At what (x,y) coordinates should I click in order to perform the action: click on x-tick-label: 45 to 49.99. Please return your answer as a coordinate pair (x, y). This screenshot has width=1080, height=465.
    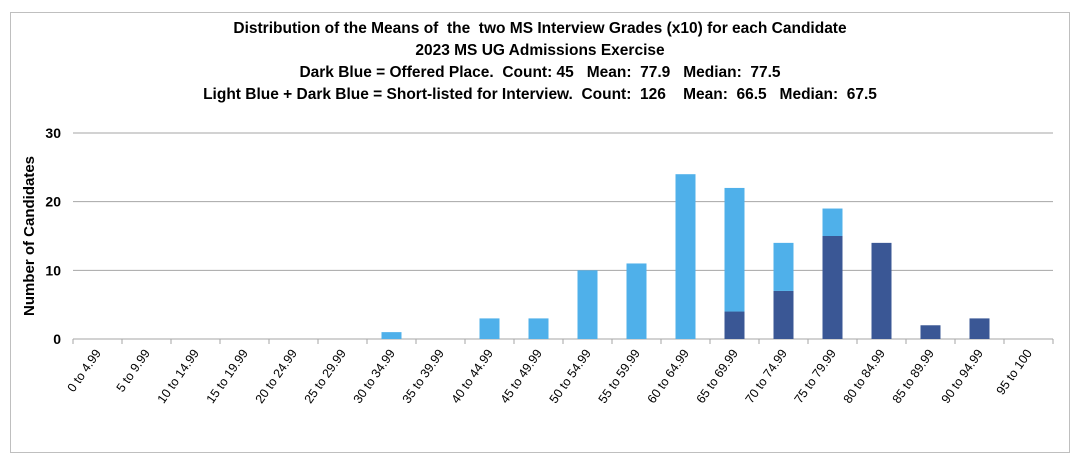
    Looking at the image, I should click on (521, 376).